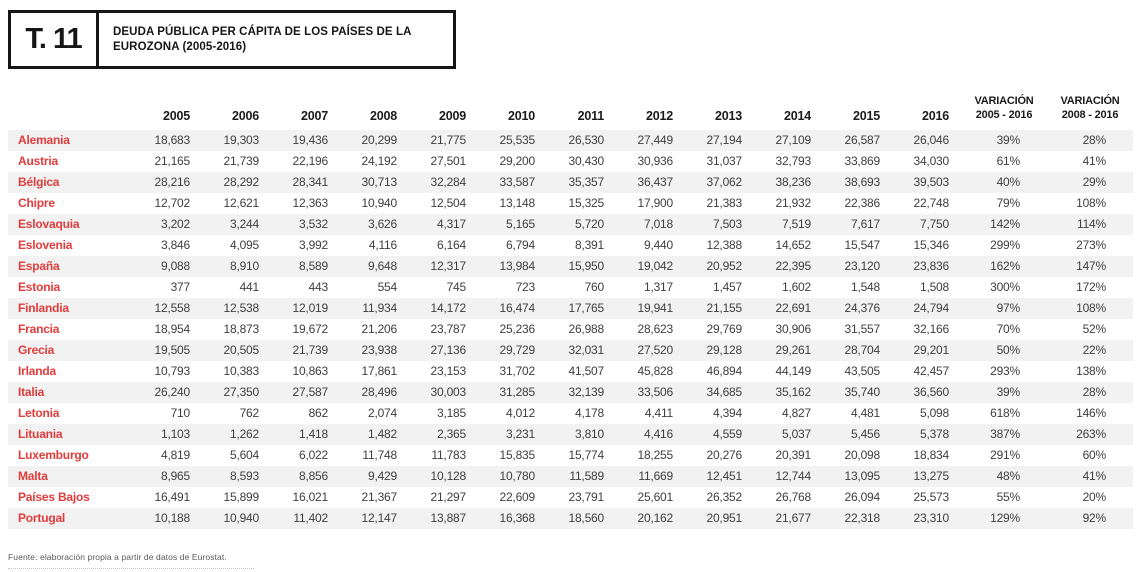  What do you see at coordinates (379, 392) in the screenshot?
I see `year-value-cell: 28,496` at bounding box center [379, 392].